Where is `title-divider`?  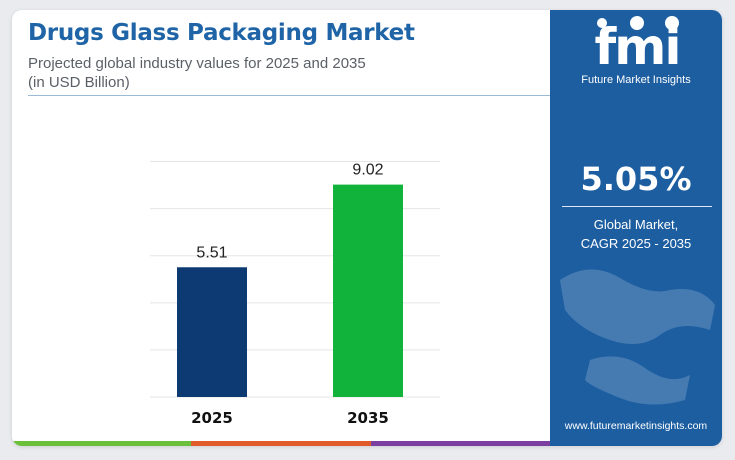
title-divider is located at coordinates (289, 95).